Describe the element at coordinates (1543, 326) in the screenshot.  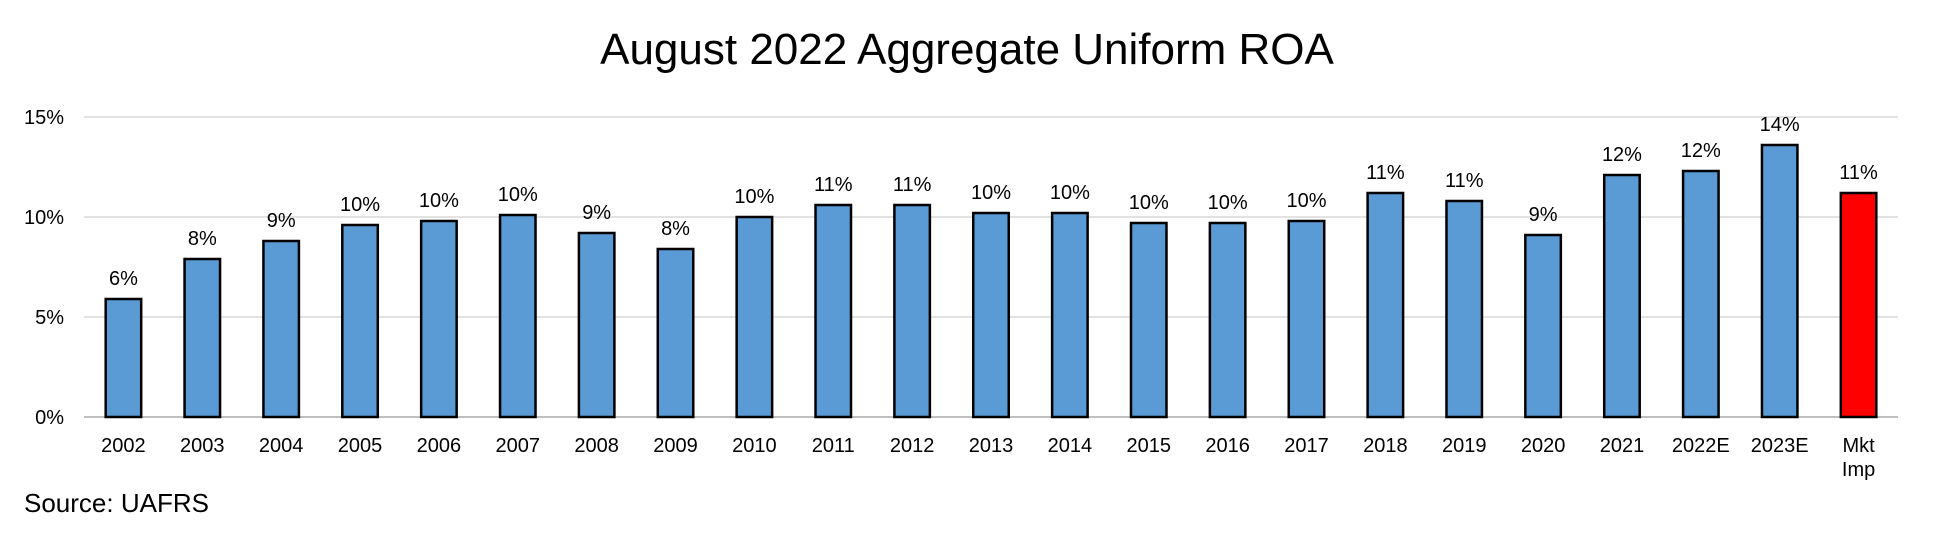
I see `bar-2020` at that location.